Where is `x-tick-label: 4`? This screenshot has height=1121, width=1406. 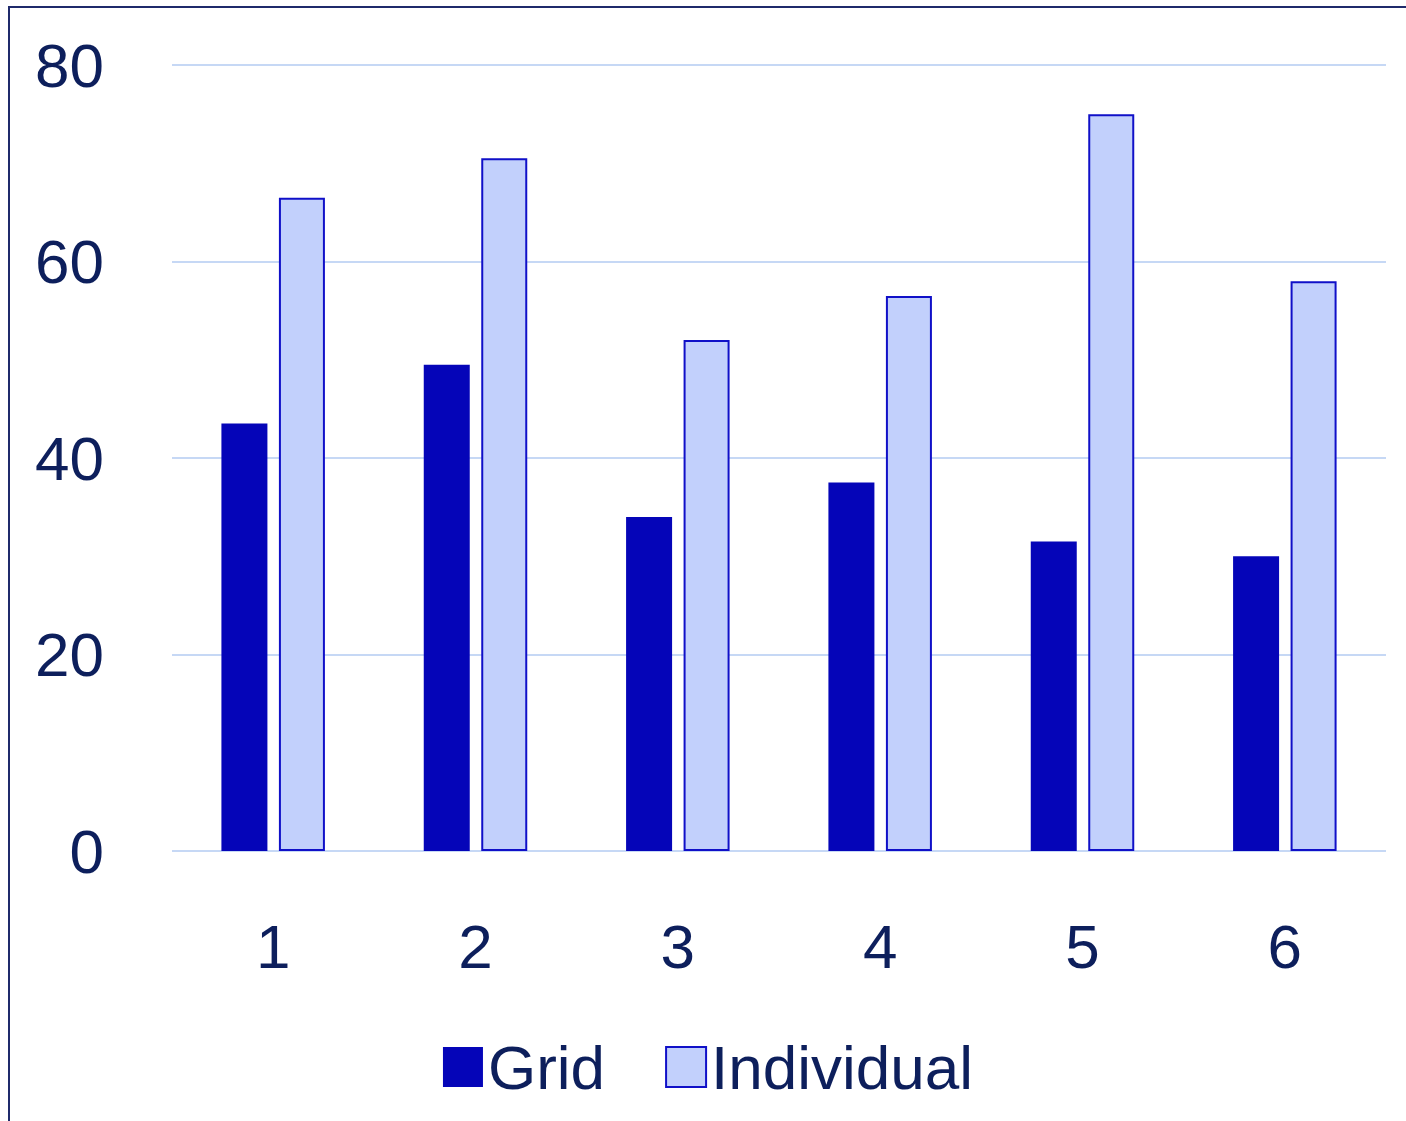 x-tick-label: 4 is located at coordinates (880, 946).